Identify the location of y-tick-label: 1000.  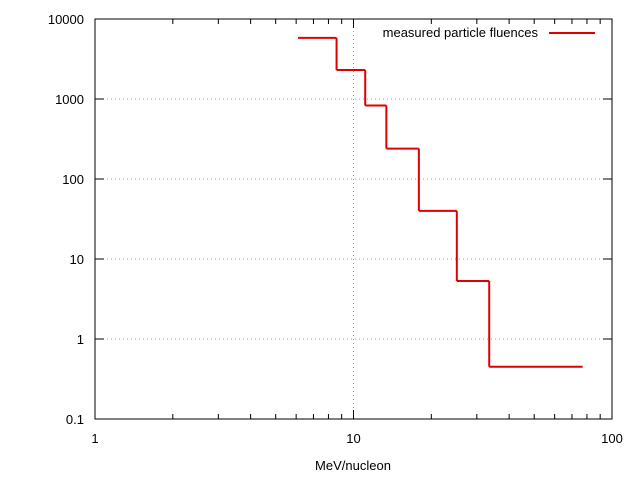
(69, 99).